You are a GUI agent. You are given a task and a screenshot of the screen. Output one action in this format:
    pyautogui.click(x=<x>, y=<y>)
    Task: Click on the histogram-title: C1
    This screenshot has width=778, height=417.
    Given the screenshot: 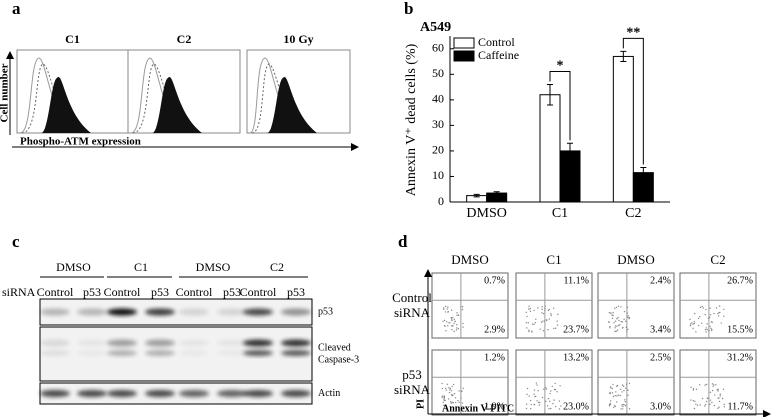 What is the action you would take?
    pyautogui.click(x=72, y=39)
    